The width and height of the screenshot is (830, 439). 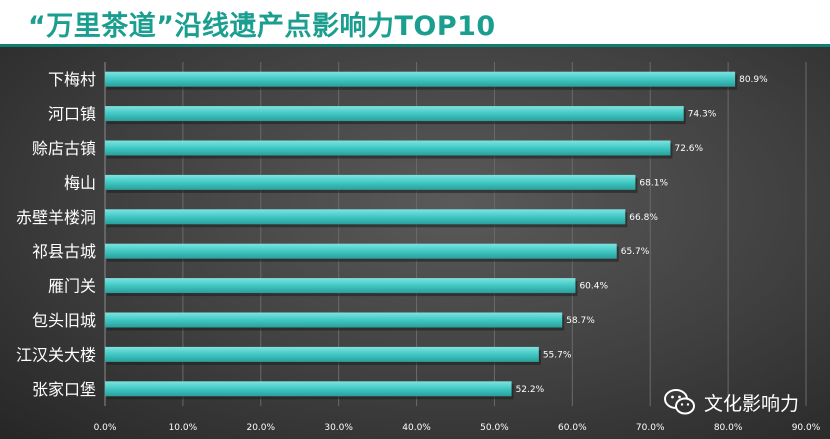 What do you see at coordinates (415, 45) in the screenshot?
I see `header-divider` at bounding box center [415, 45].